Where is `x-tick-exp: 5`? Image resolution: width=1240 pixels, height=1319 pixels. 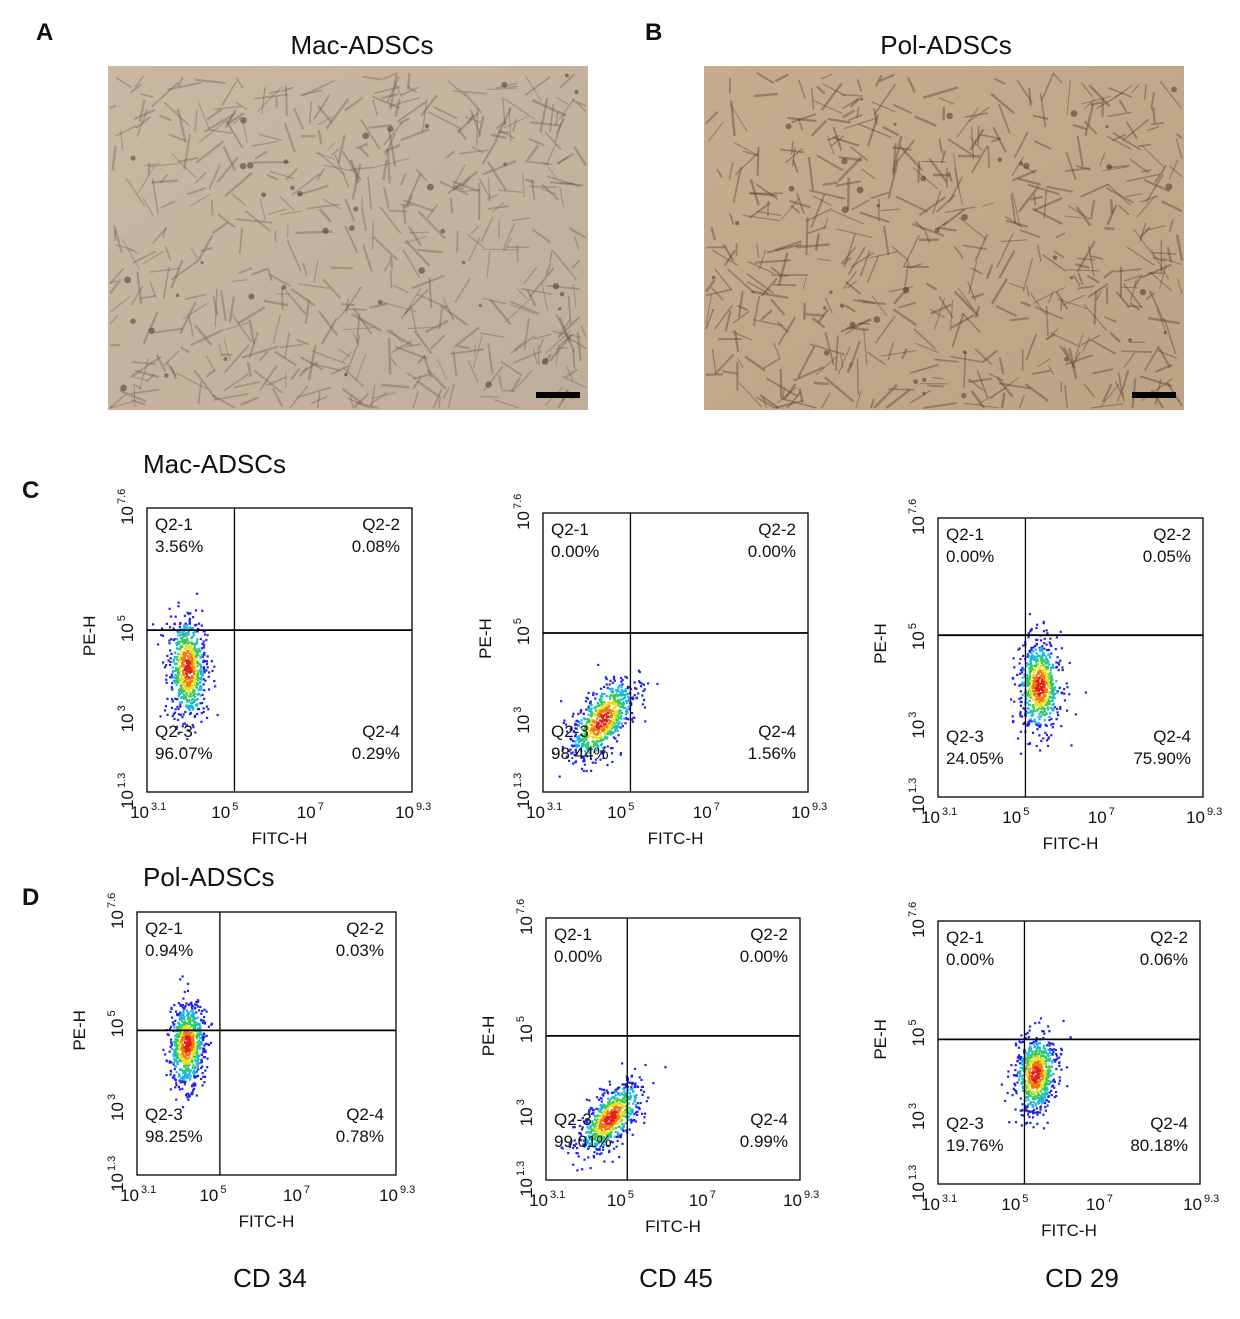 x-tick-exp: 5 is located at coordinates (631, 1195).